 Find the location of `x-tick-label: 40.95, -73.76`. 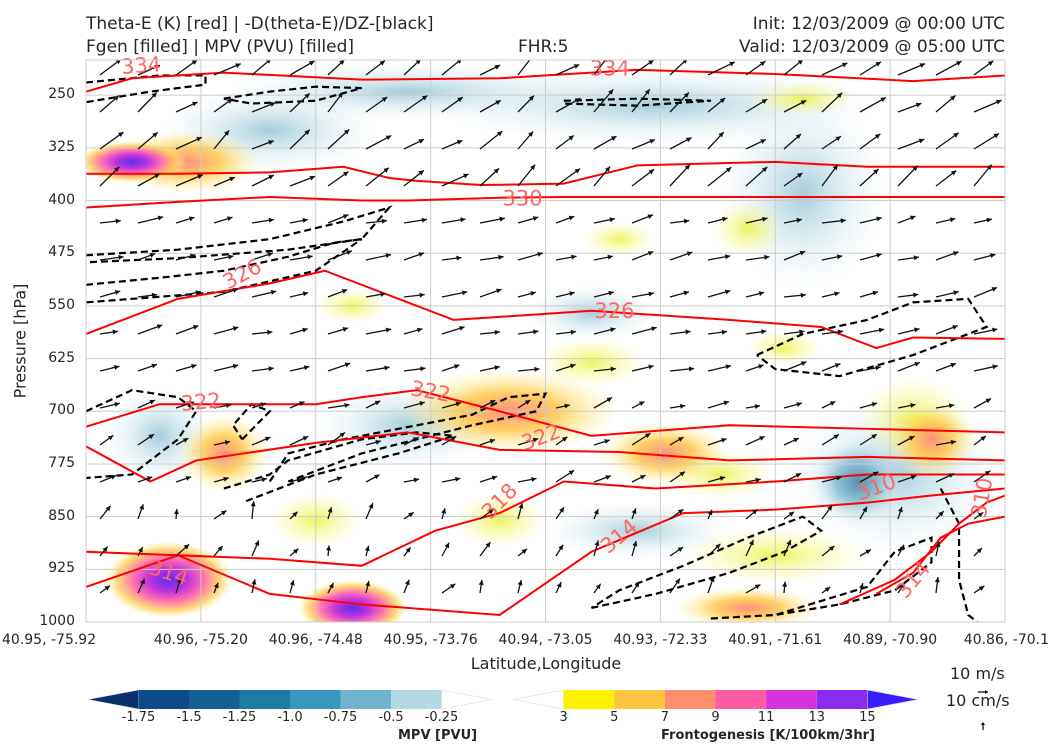

x-tick-label: 40.95, -73.76 is located at coordinates (430, 640).